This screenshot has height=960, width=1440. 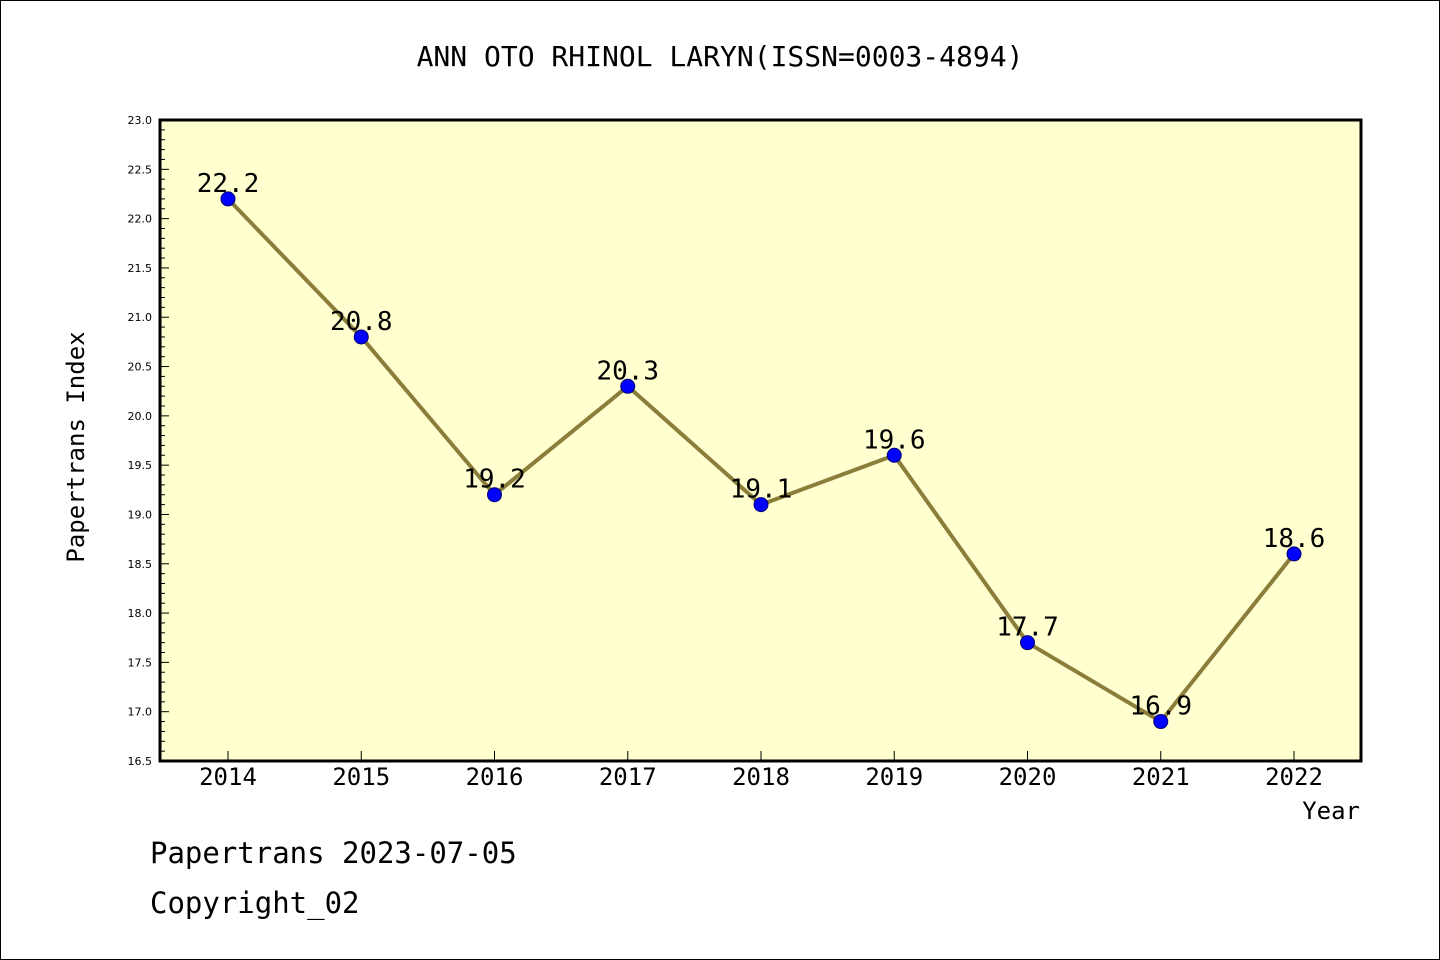 I want to click on footer-date: Papertrans 2023-07-05, so click(x=333, y=853).